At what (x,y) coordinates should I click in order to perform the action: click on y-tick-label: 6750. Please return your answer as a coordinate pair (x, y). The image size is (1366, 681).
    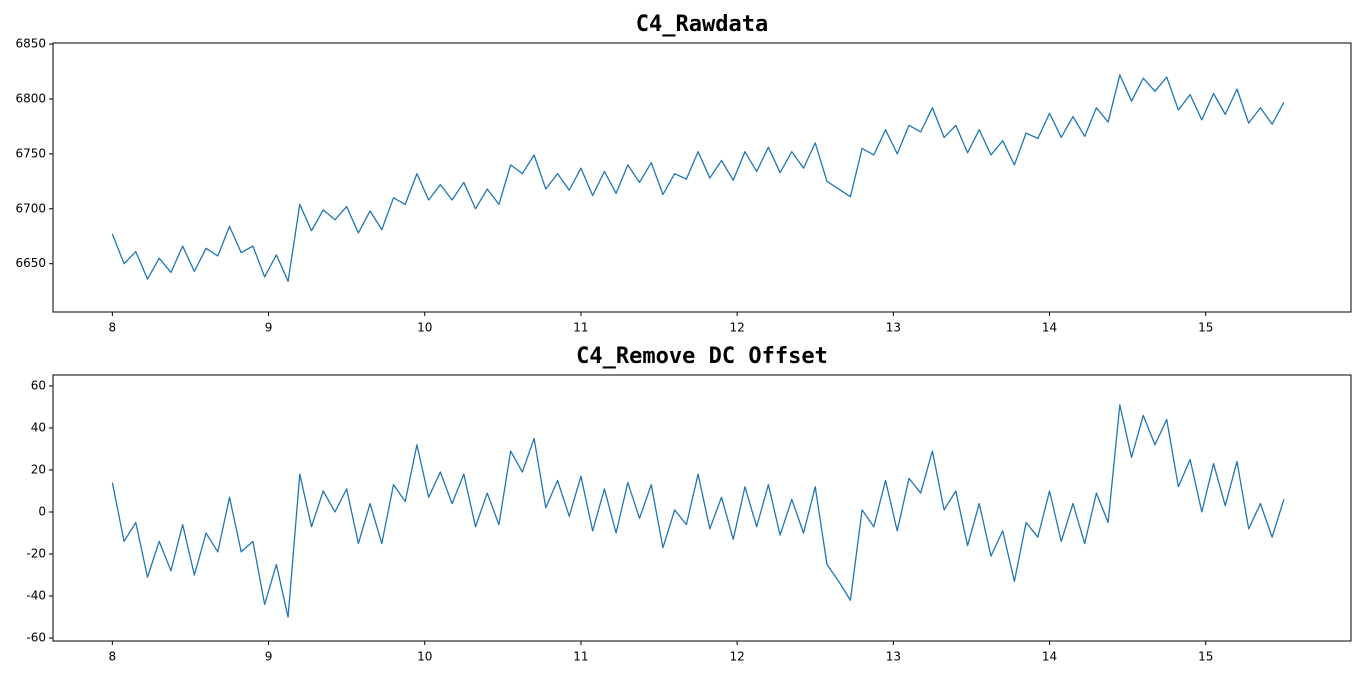
    Looking at the image, I should click on (30, 153).